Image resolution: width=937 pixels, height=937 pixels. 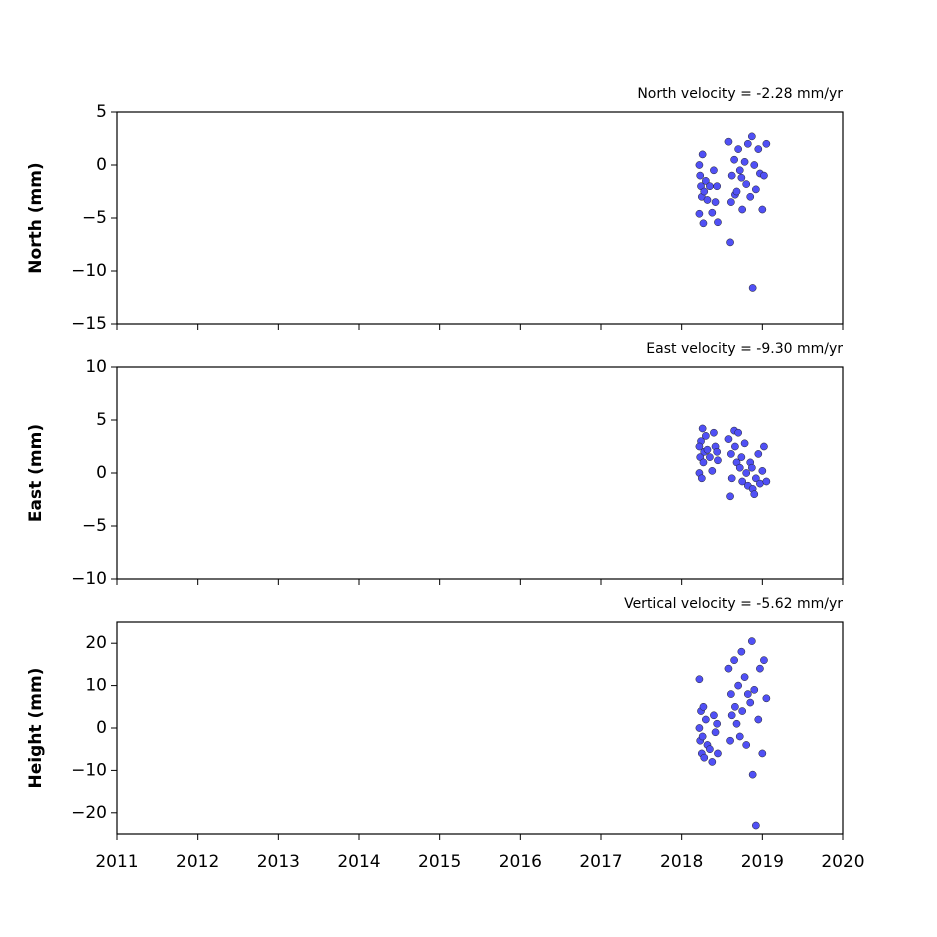 I want to click on x-tick-label: 2016, so click(x=520, y=862).